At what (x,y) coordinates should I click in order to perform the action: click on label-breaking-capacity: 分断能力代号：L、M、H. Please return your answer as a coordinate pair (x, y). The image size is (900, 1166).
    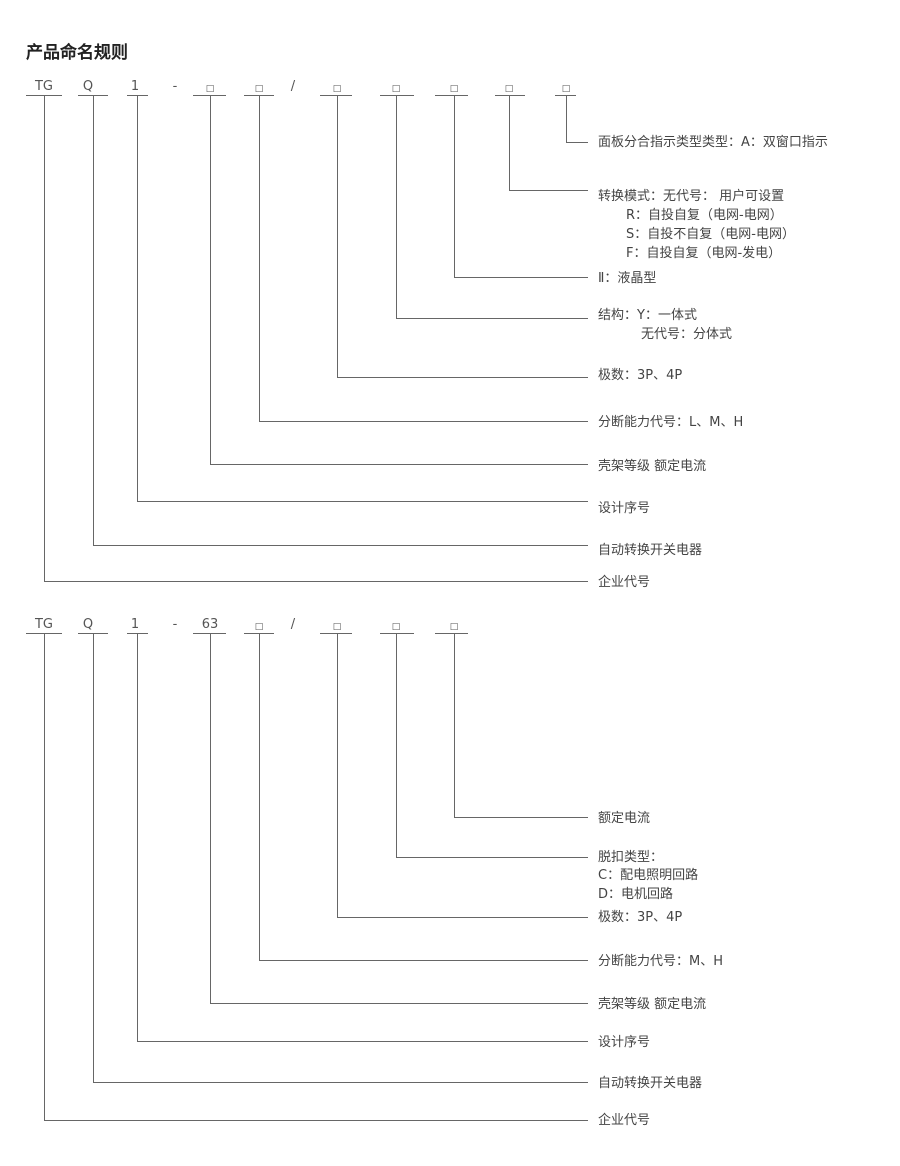
    Looking at the image, I should click on (671, 422).